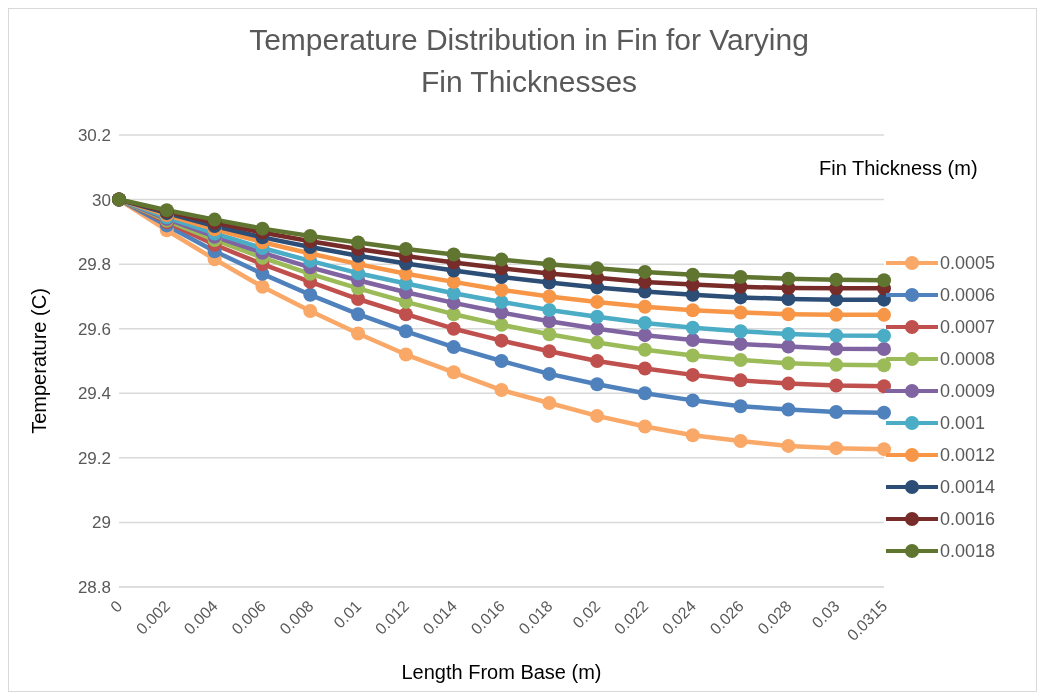  What do you see at coordinates (968, 487) in the screenshot?
I see `legend-label: 0.0014` at bounding box center [968, 487].